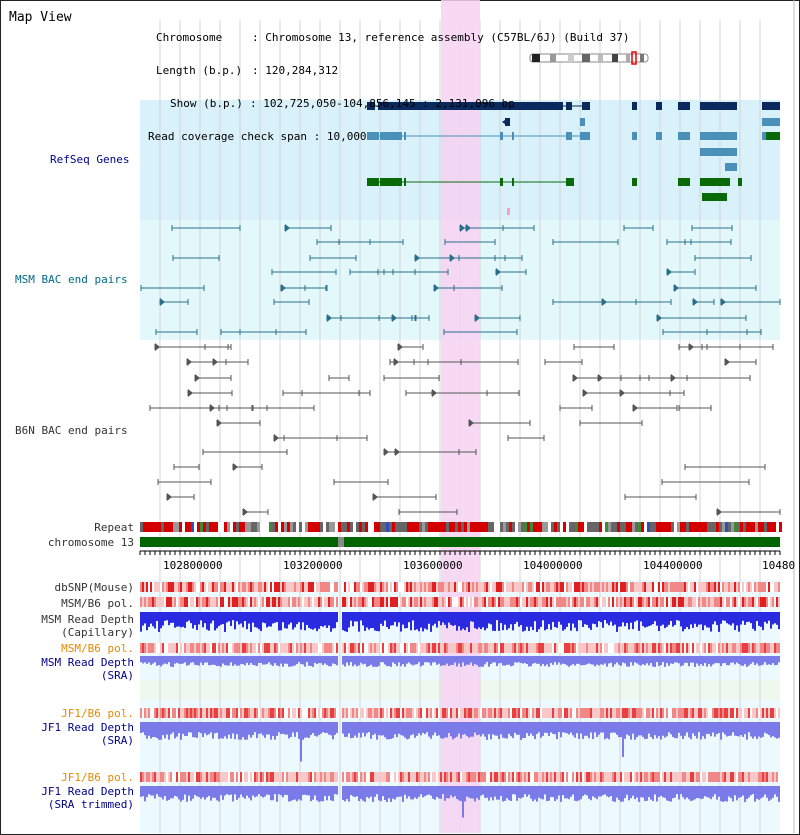 The width and height of the screenshot is (800, 835). I want to click on track-label-jf1-b6-pol-2: JF1/B6 pol., so click(97, 777).